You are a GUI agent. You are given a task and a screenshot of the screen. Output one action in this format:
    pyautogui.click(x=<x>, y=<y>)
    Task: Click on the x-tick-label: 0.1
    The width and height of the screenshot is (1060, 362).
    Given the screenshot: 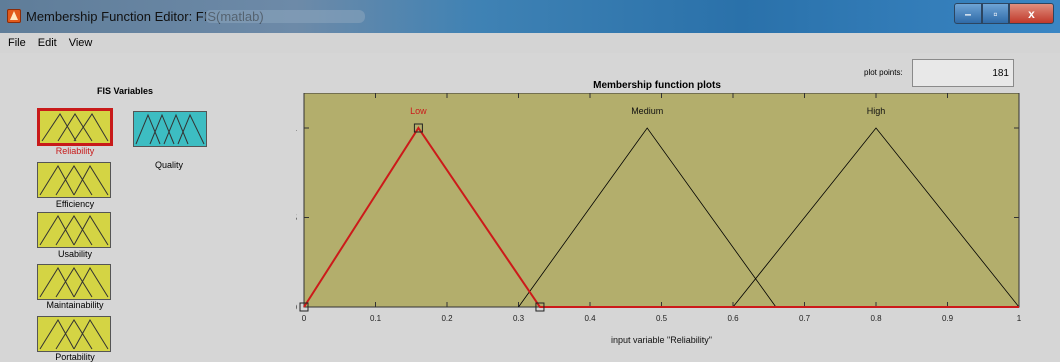 What is the action you would take?
    pyautogui.click(x=376, y=318)
    